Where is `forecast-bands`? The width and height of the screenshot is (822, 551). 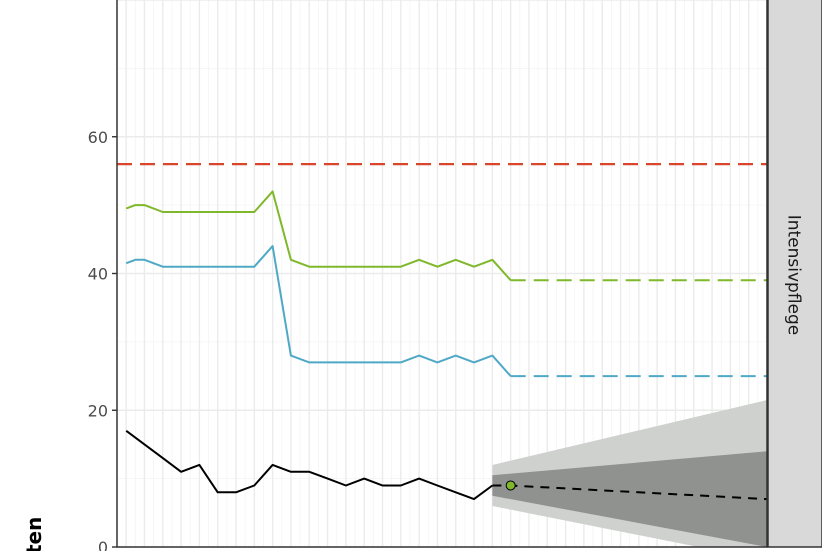 forecast-bands is located at coordinates (629, 473).